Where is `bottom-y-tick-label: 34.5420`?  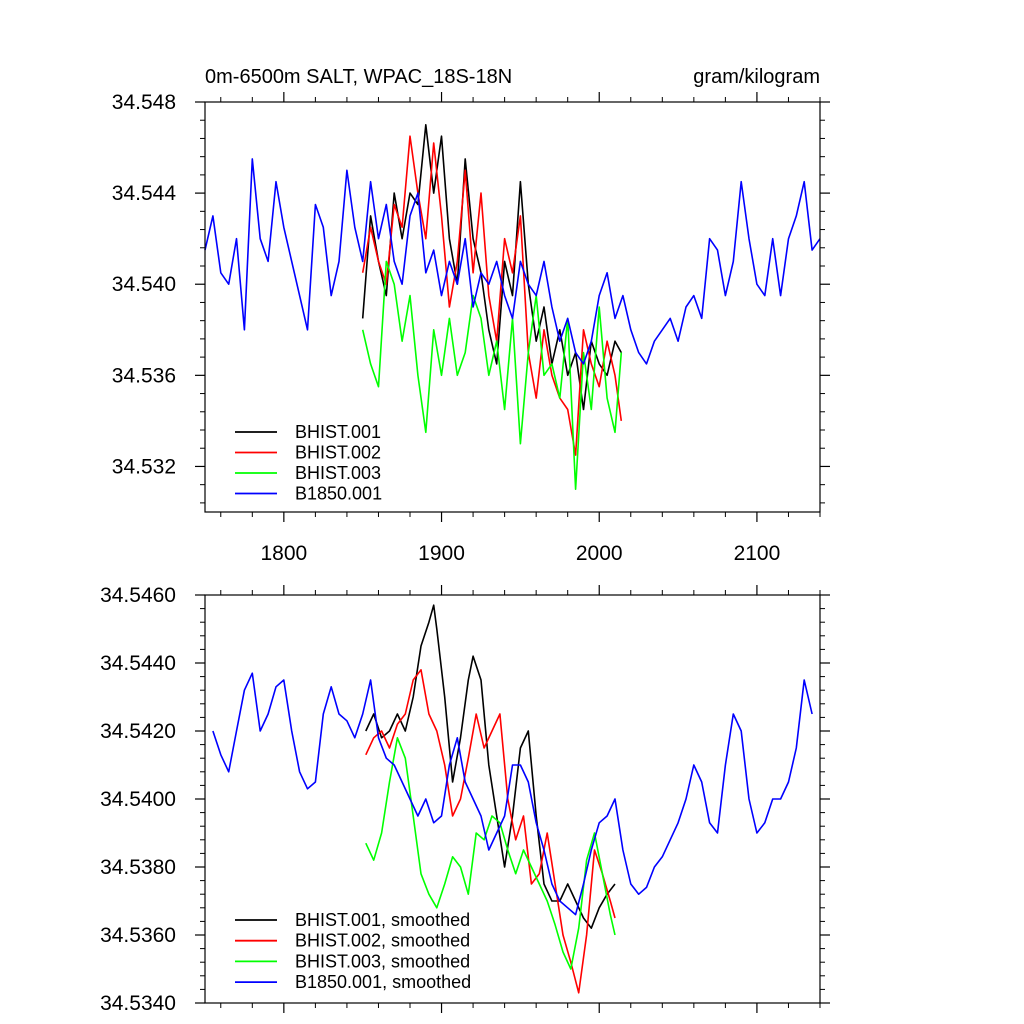
bottom-y-tick-label: 34.5420 is located at coordinates (138, 731).